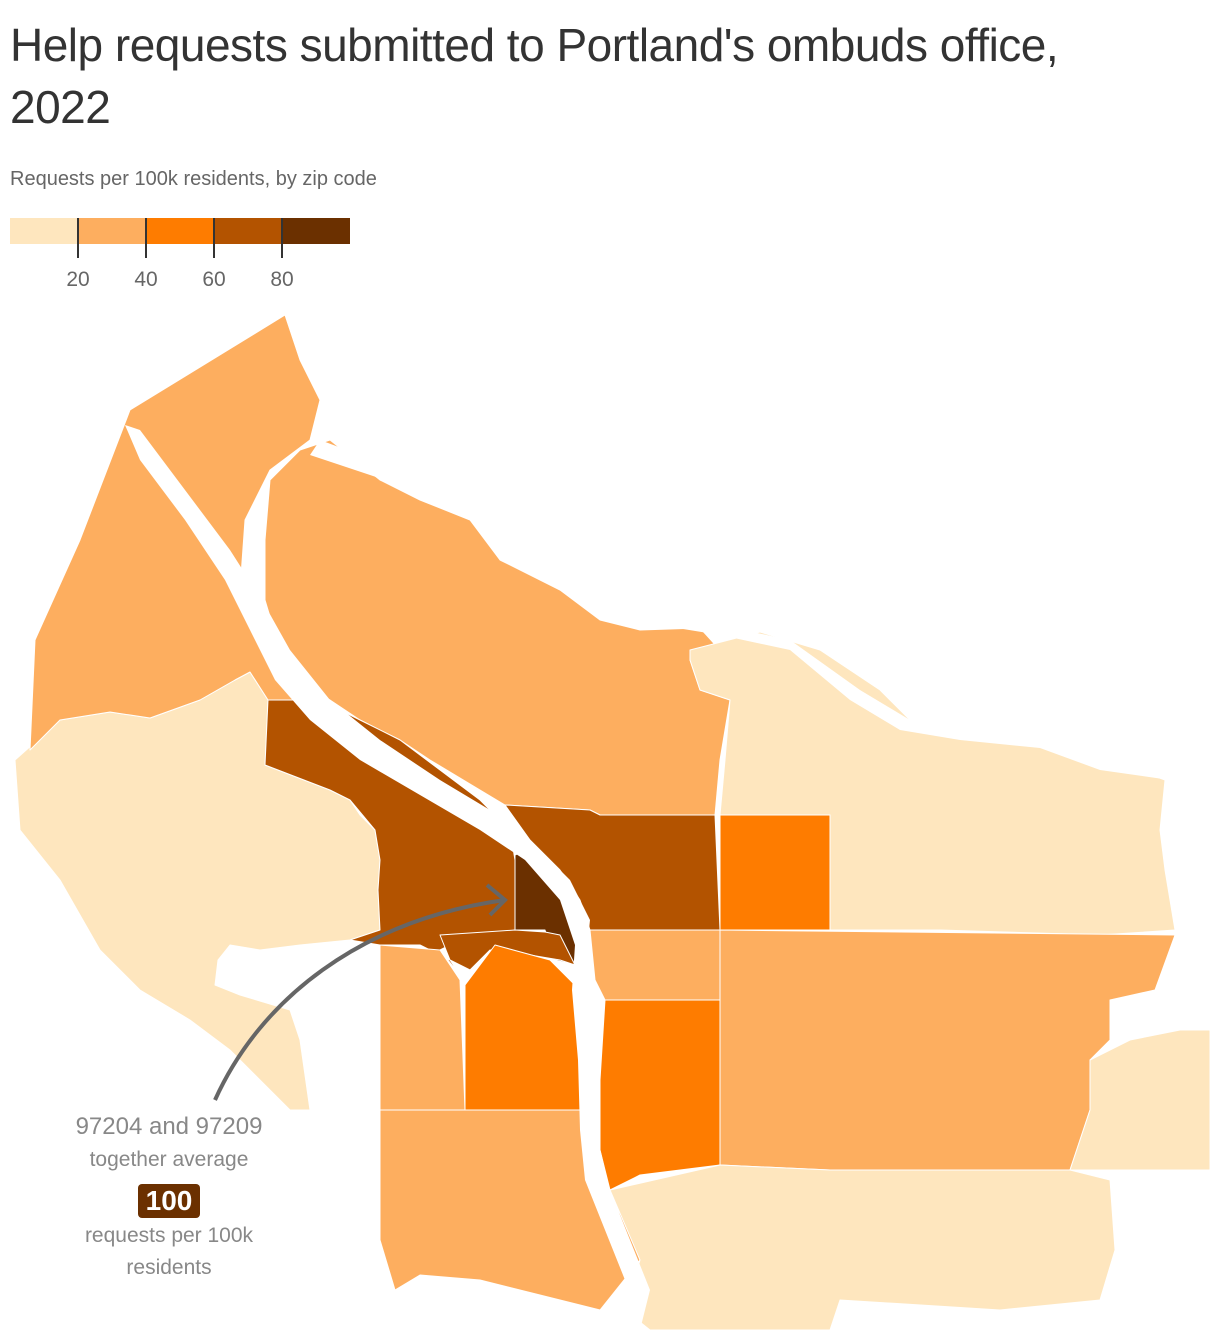 The height and width of the screenshot is (1342, 1220). Describe the element at coordinates (169, 1267) in the screenshot. I see `annotation-units-line2: residents` at that location.